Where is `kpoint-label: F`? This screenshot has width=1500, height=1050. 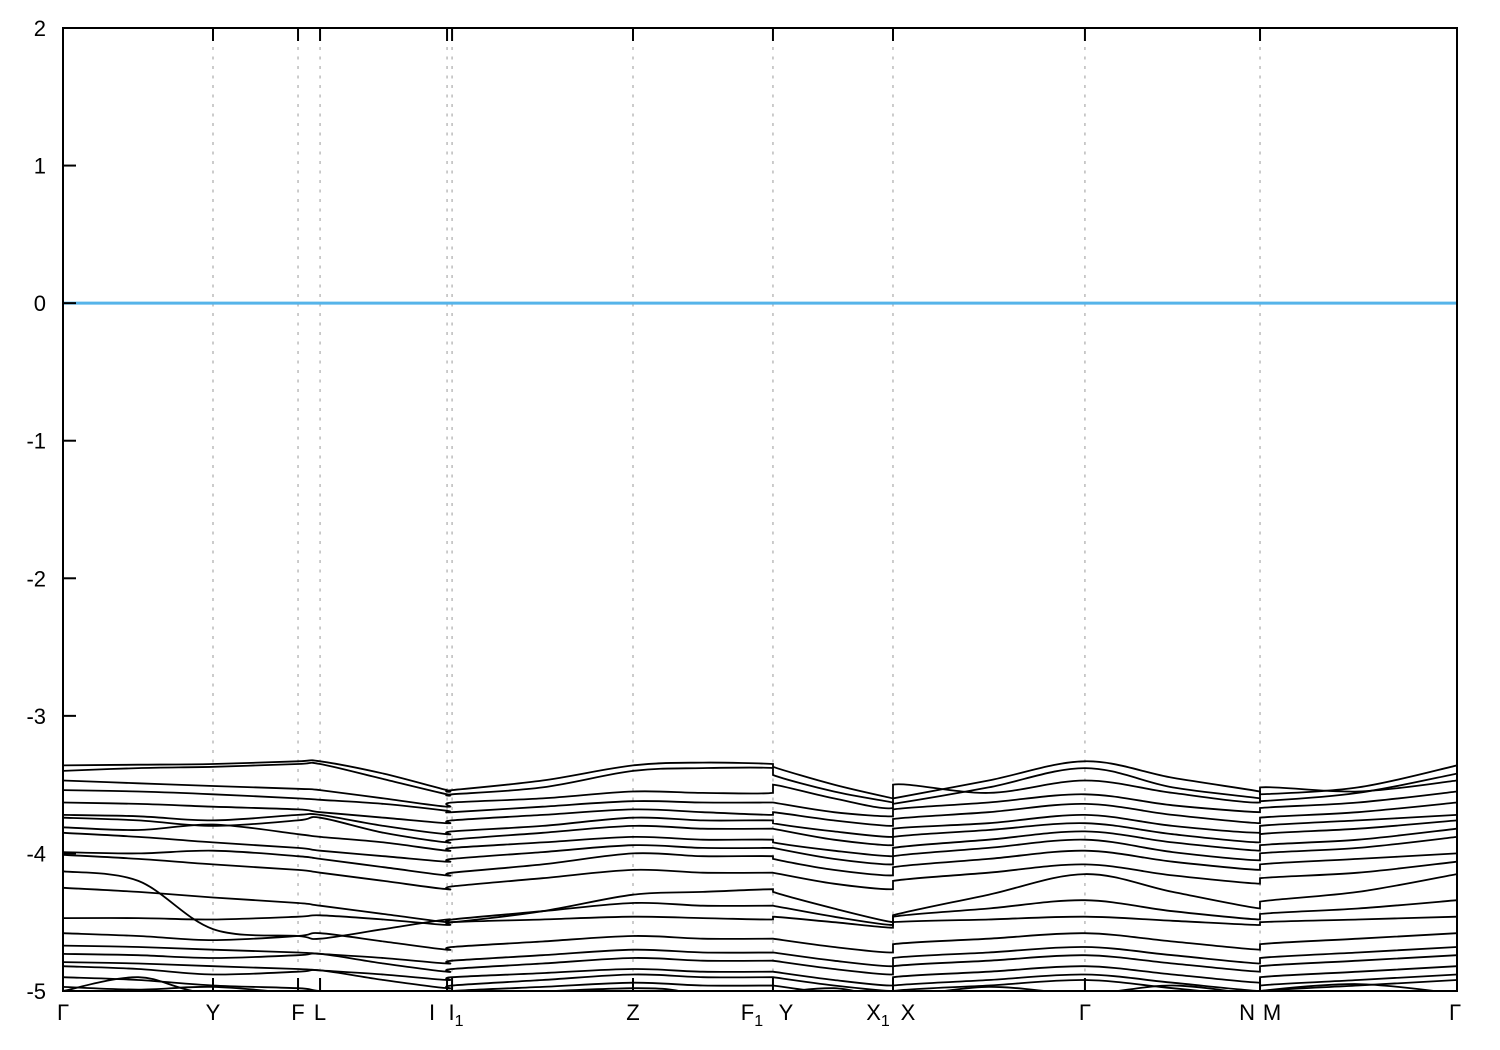 kpoint-label: F is located at coordinates (297, 1012).